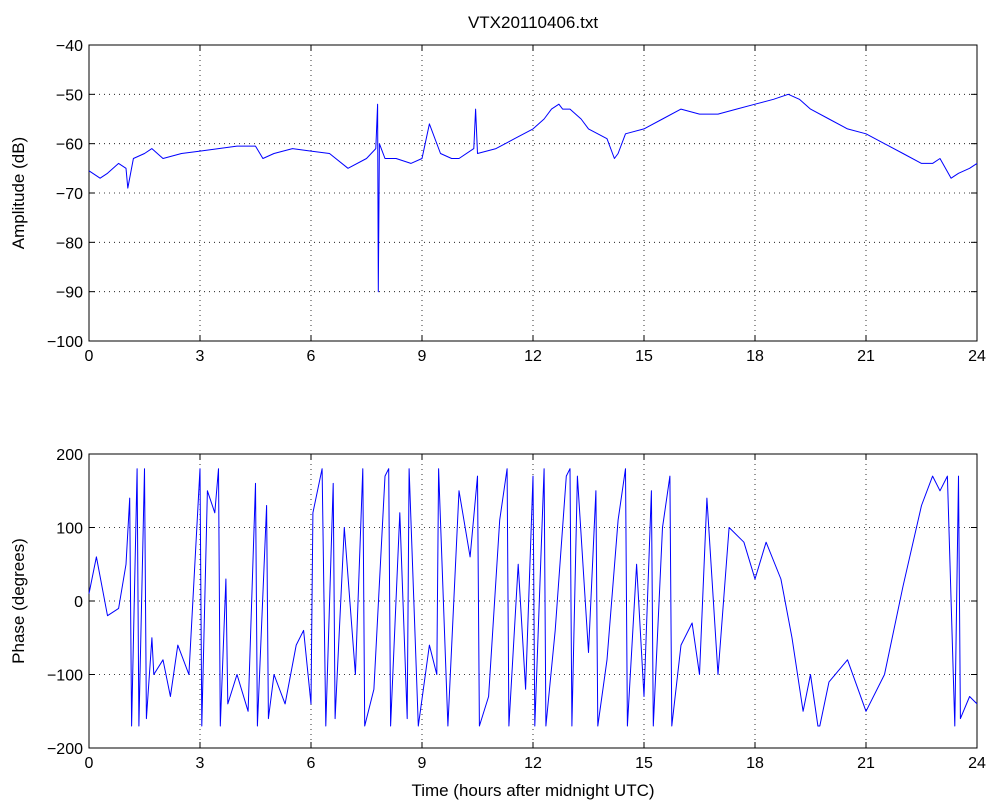  I want to click on amplitude-ytick-label: −40, so click(69, 46).